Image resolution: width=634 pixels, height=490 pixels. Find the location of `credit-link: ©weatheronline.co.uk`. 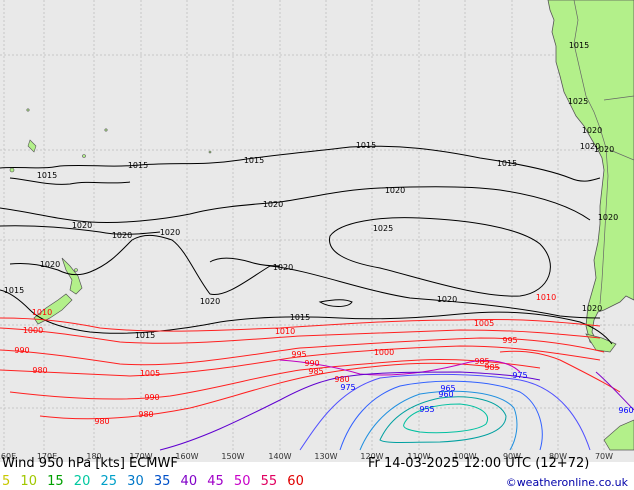

credit-link: ©weatheronline.co.uk is located at coordinates (566, 482).